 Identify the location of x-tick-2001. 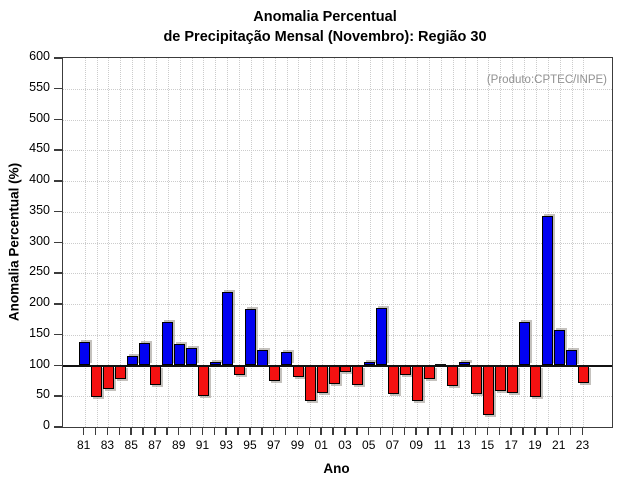
(321, 431).